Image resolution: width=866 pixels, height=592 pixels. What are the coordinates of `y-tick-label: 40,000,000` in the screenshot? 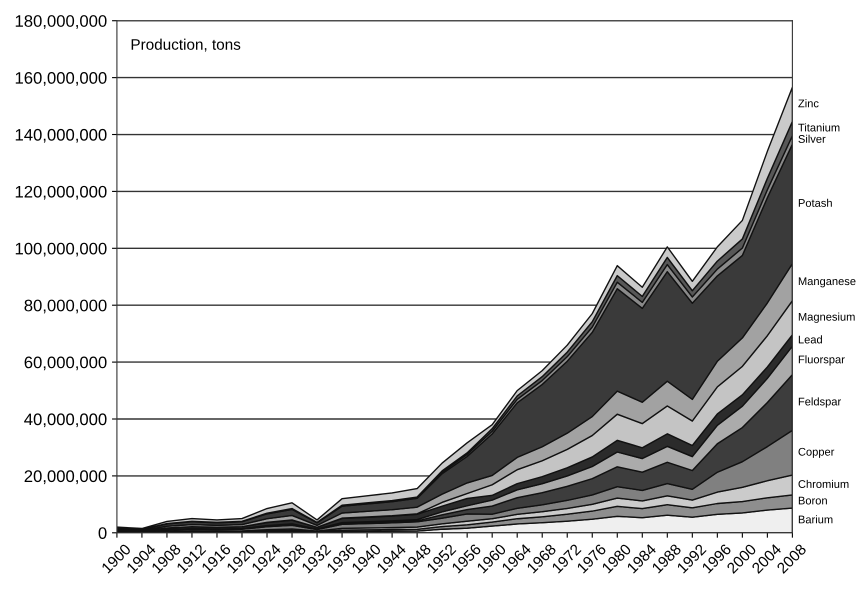 It's located at (65, 420).